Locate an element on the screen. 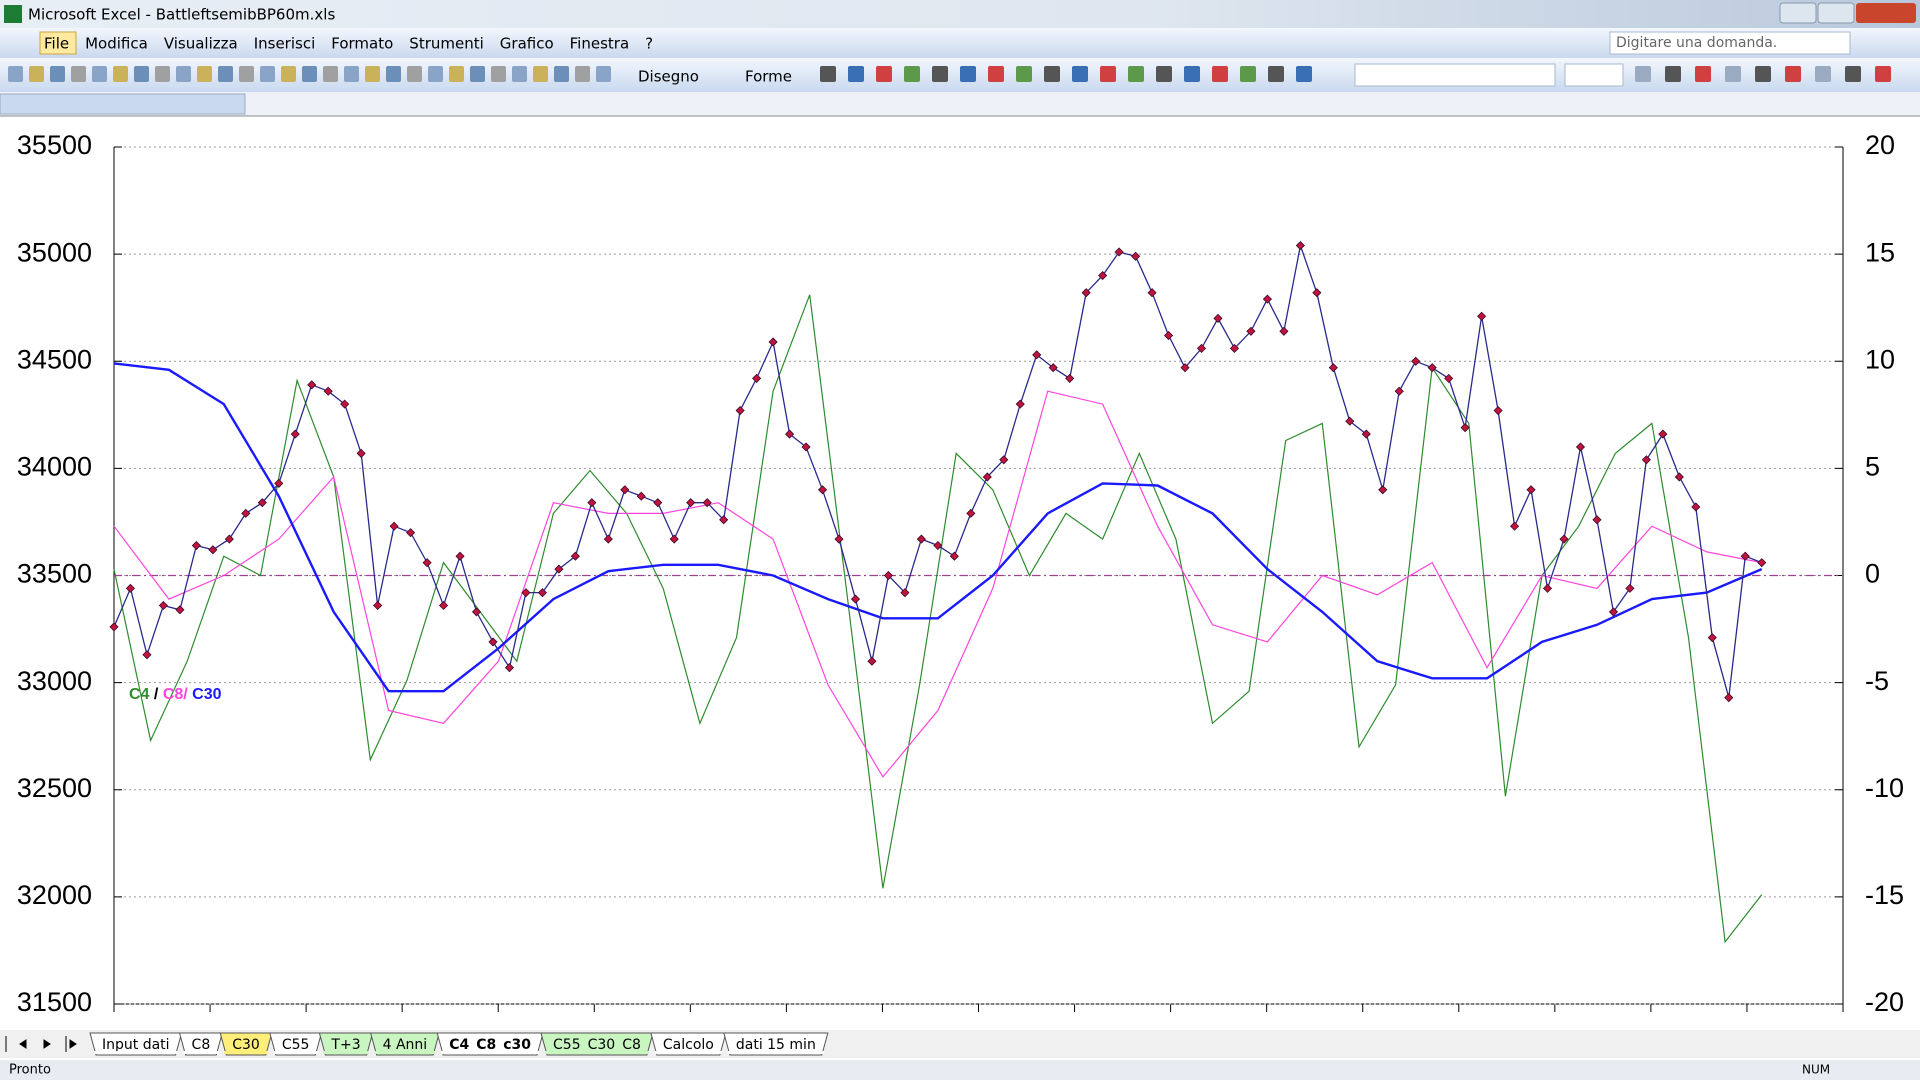 The height and width of the screenshot is (1080, 1920). sheet-tab: C55 is located at coordinates (296, 1044).